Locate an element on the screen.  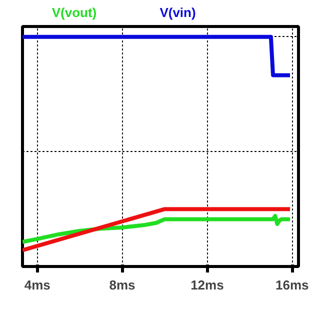
x-tick-label: 4ms is located at coordinates (37, 285).